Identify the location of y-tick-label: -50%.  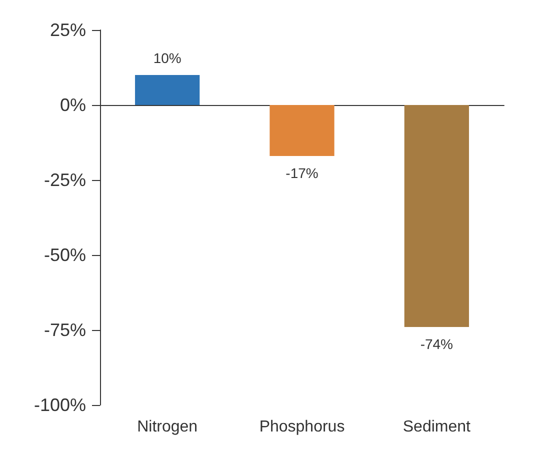
(65, 255).